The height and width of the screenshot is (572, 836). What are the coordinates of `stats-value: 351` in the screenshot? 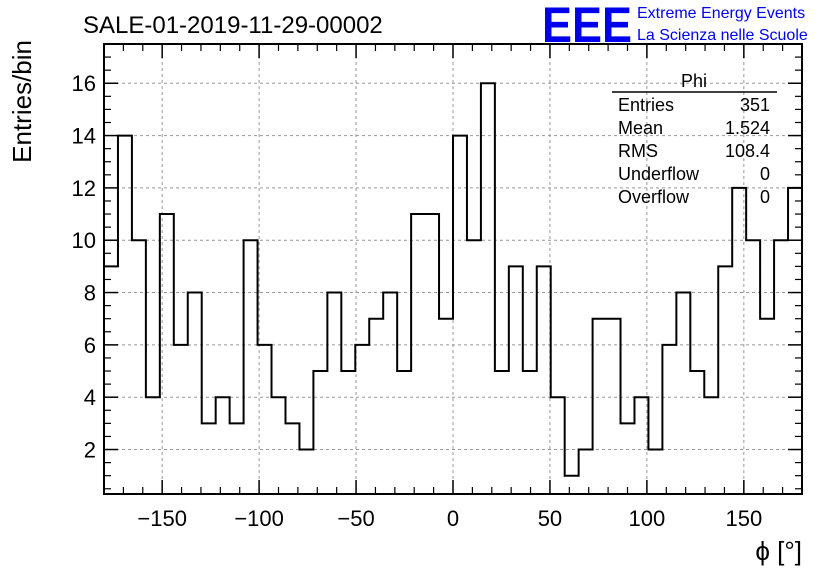 It's located at (755, 105).